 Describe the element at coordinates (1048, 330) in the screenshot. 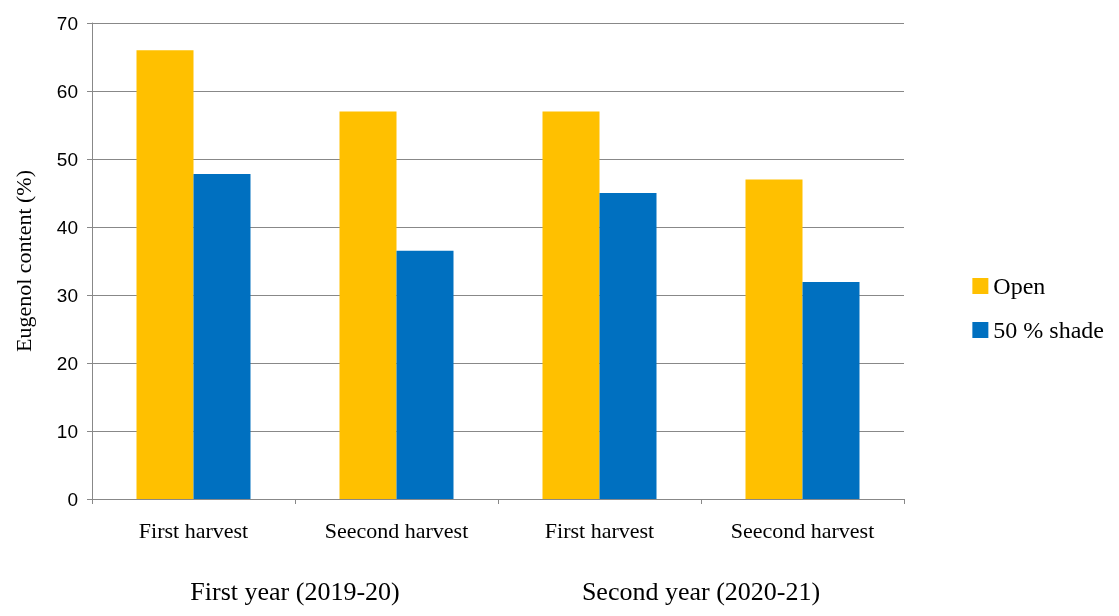

I see `legend-label: 50 % shade` at that location.